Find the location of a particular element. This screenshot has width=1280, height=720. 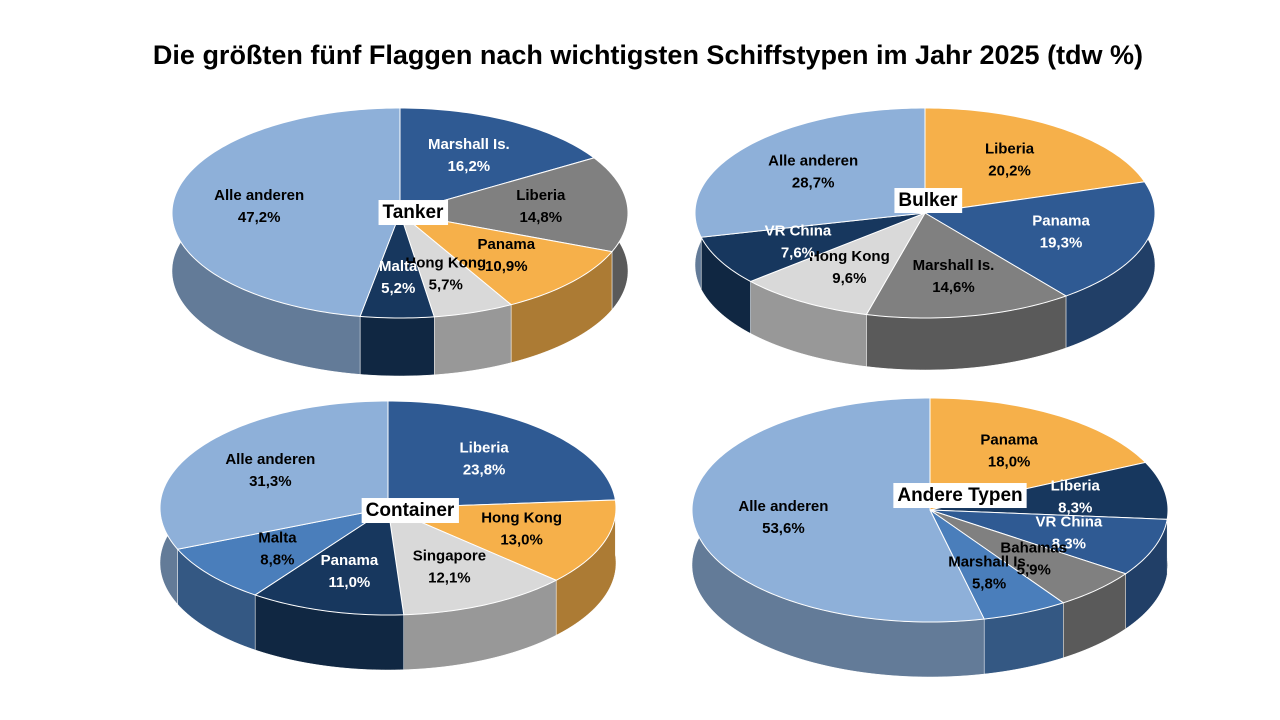

value-label: 31,3% is located at coordinates (270, 481).